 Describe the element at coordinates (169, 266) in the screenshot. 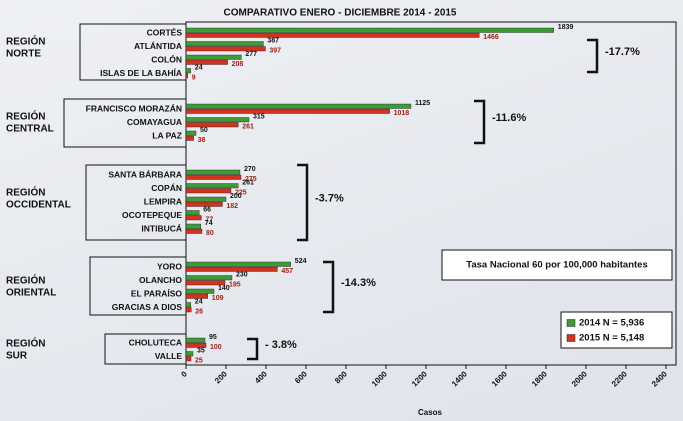

I see `category-label: YORO` at that location.